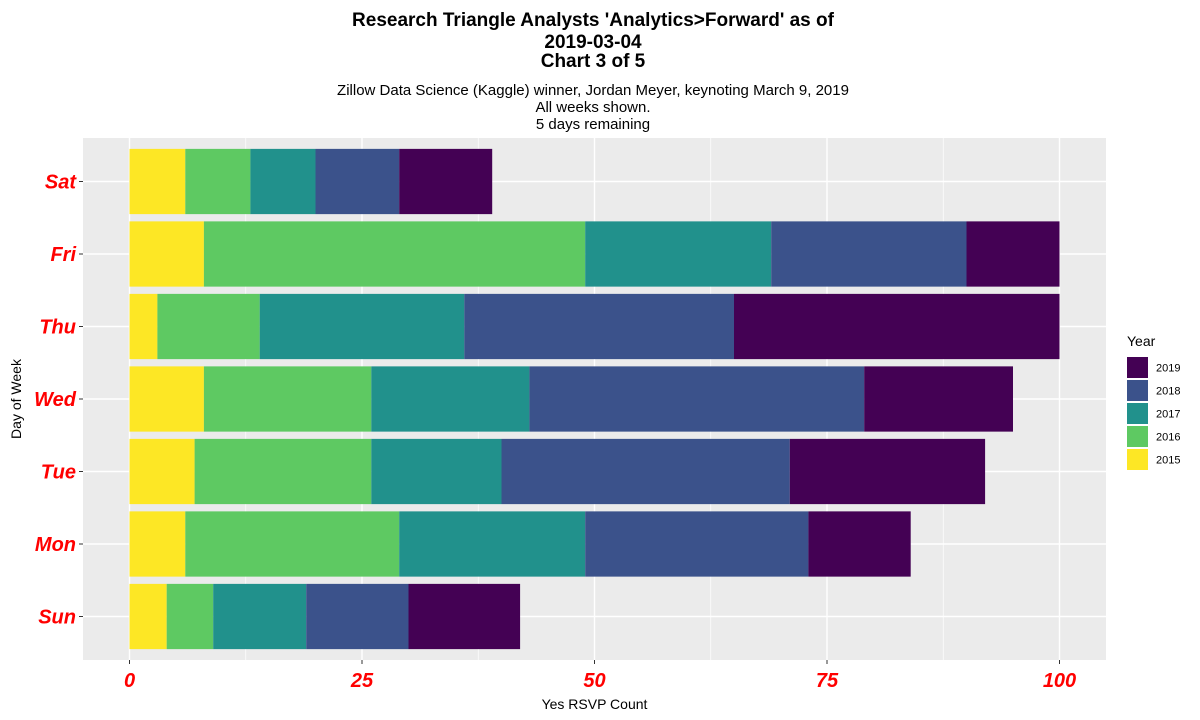 This screenshot has width=1200, height=720. I want to click on bar-tue-2018, so click(645, 471).